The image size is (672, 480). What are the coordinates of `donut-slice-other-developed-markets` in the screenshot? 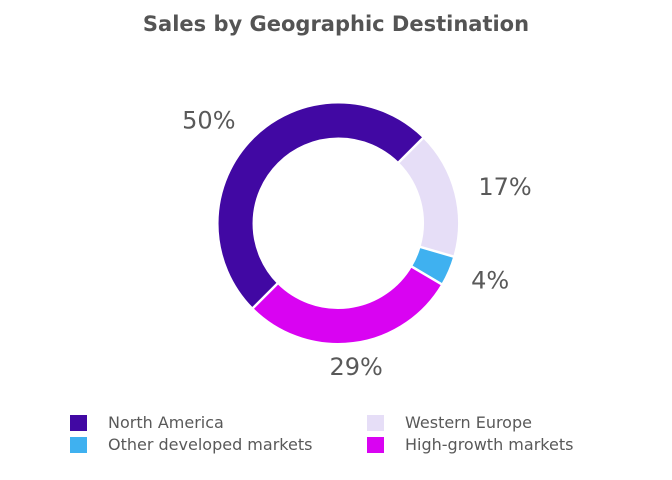 It's located at (432, 265).